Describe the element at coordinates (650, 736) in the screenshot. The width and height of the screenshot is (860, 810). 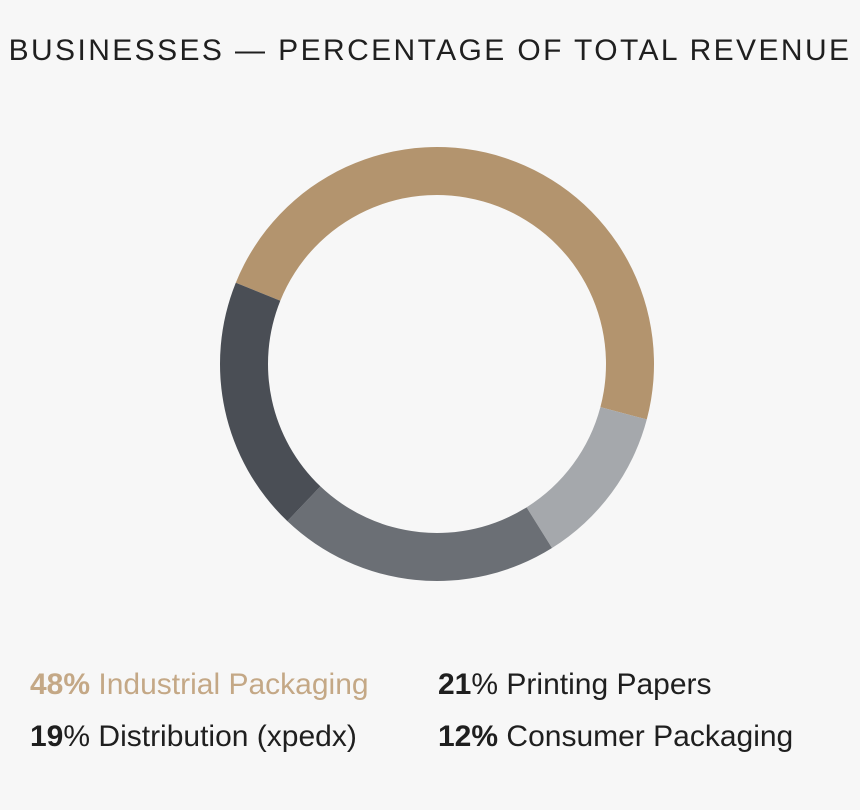
I see `legend-label: Consumer Packaging` at that location.